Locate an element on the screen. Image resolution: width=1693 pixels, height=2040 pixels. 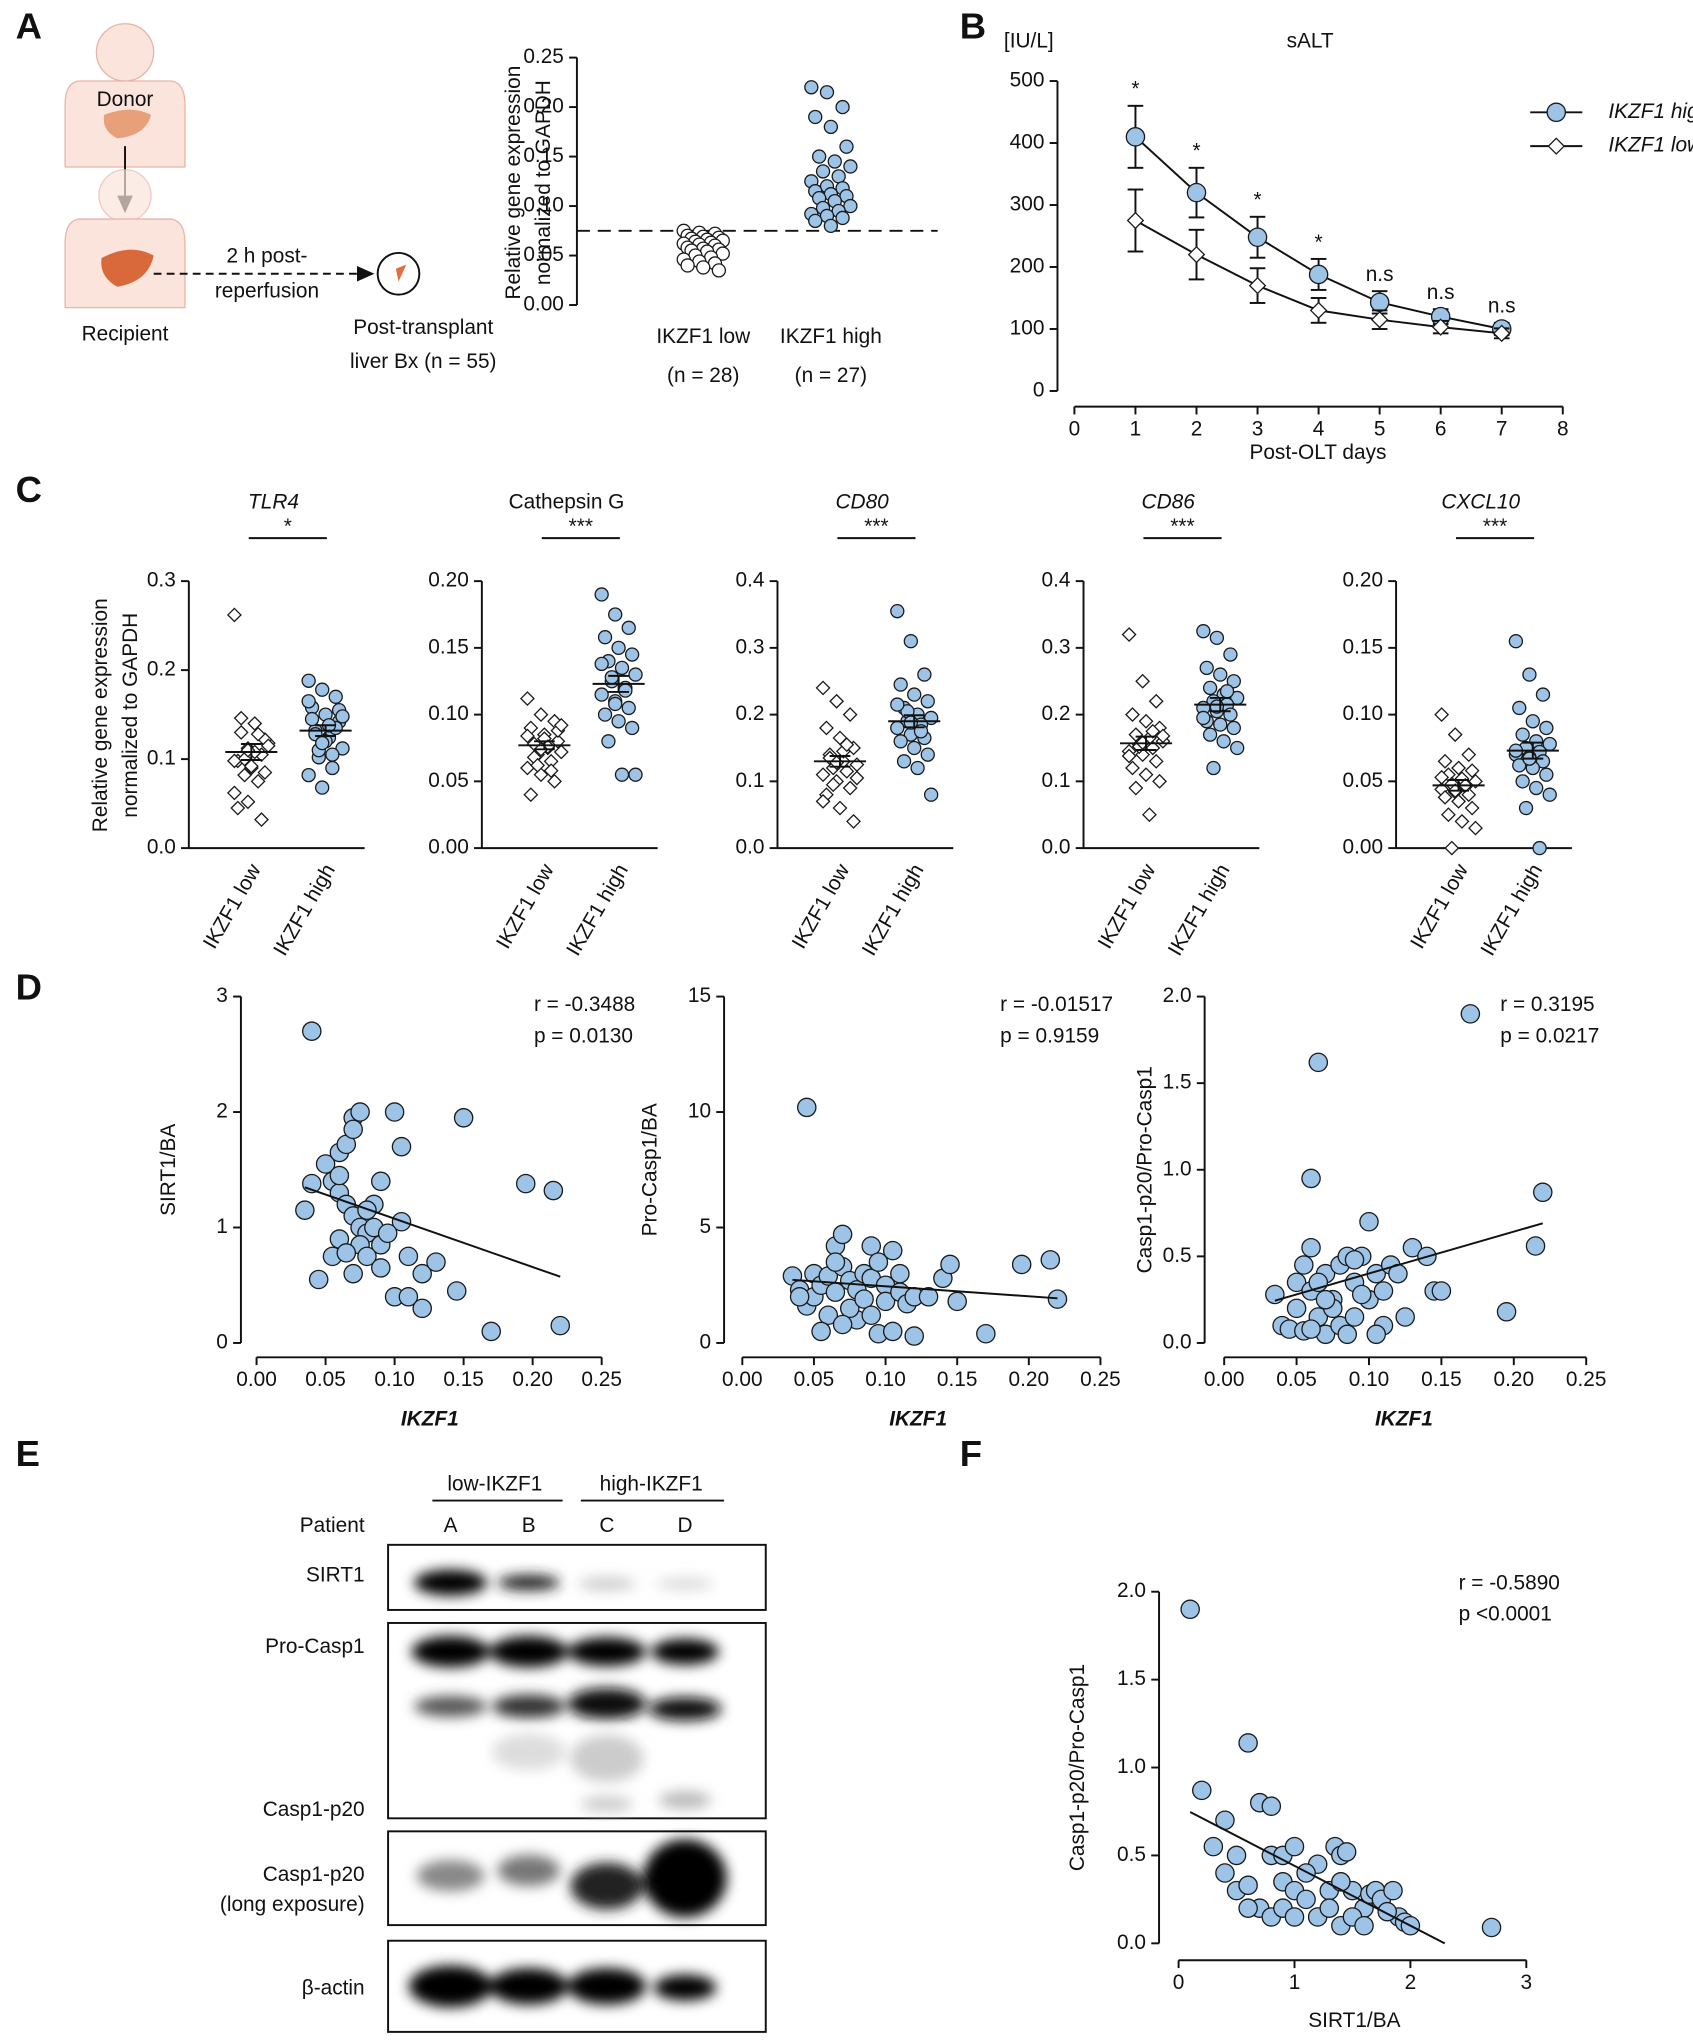
stat-label: p = 0.9159 is located at coordinates (1049, 1035).